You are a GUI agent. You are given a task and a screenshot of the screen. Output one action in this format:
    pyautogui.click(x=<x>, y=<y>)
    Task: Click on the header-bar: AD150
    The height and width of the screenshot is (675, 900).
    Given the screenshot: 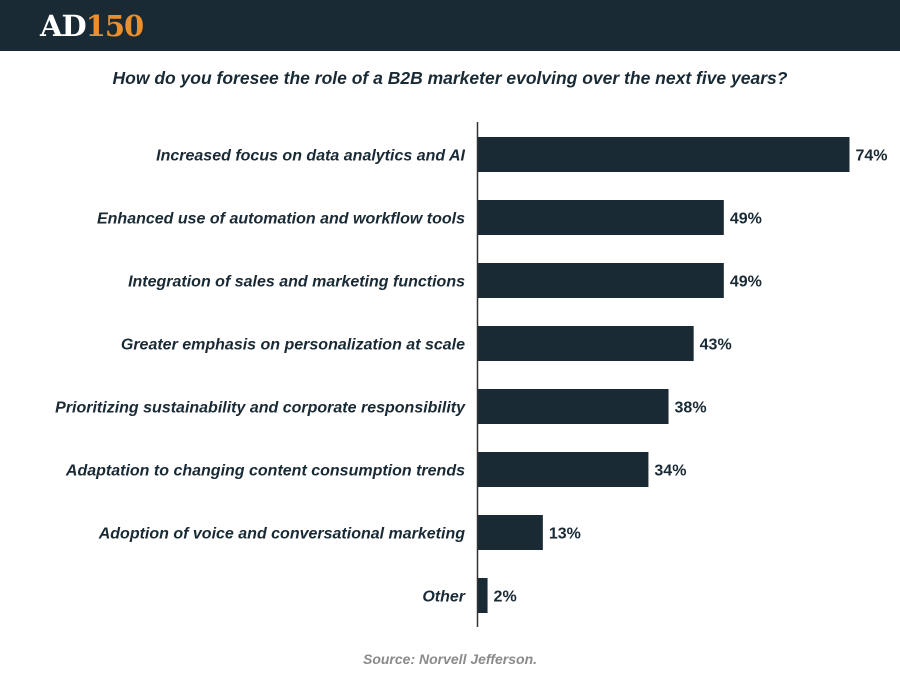 What is the action you would take?
    pyautogui.click(x=450, y=25)
    